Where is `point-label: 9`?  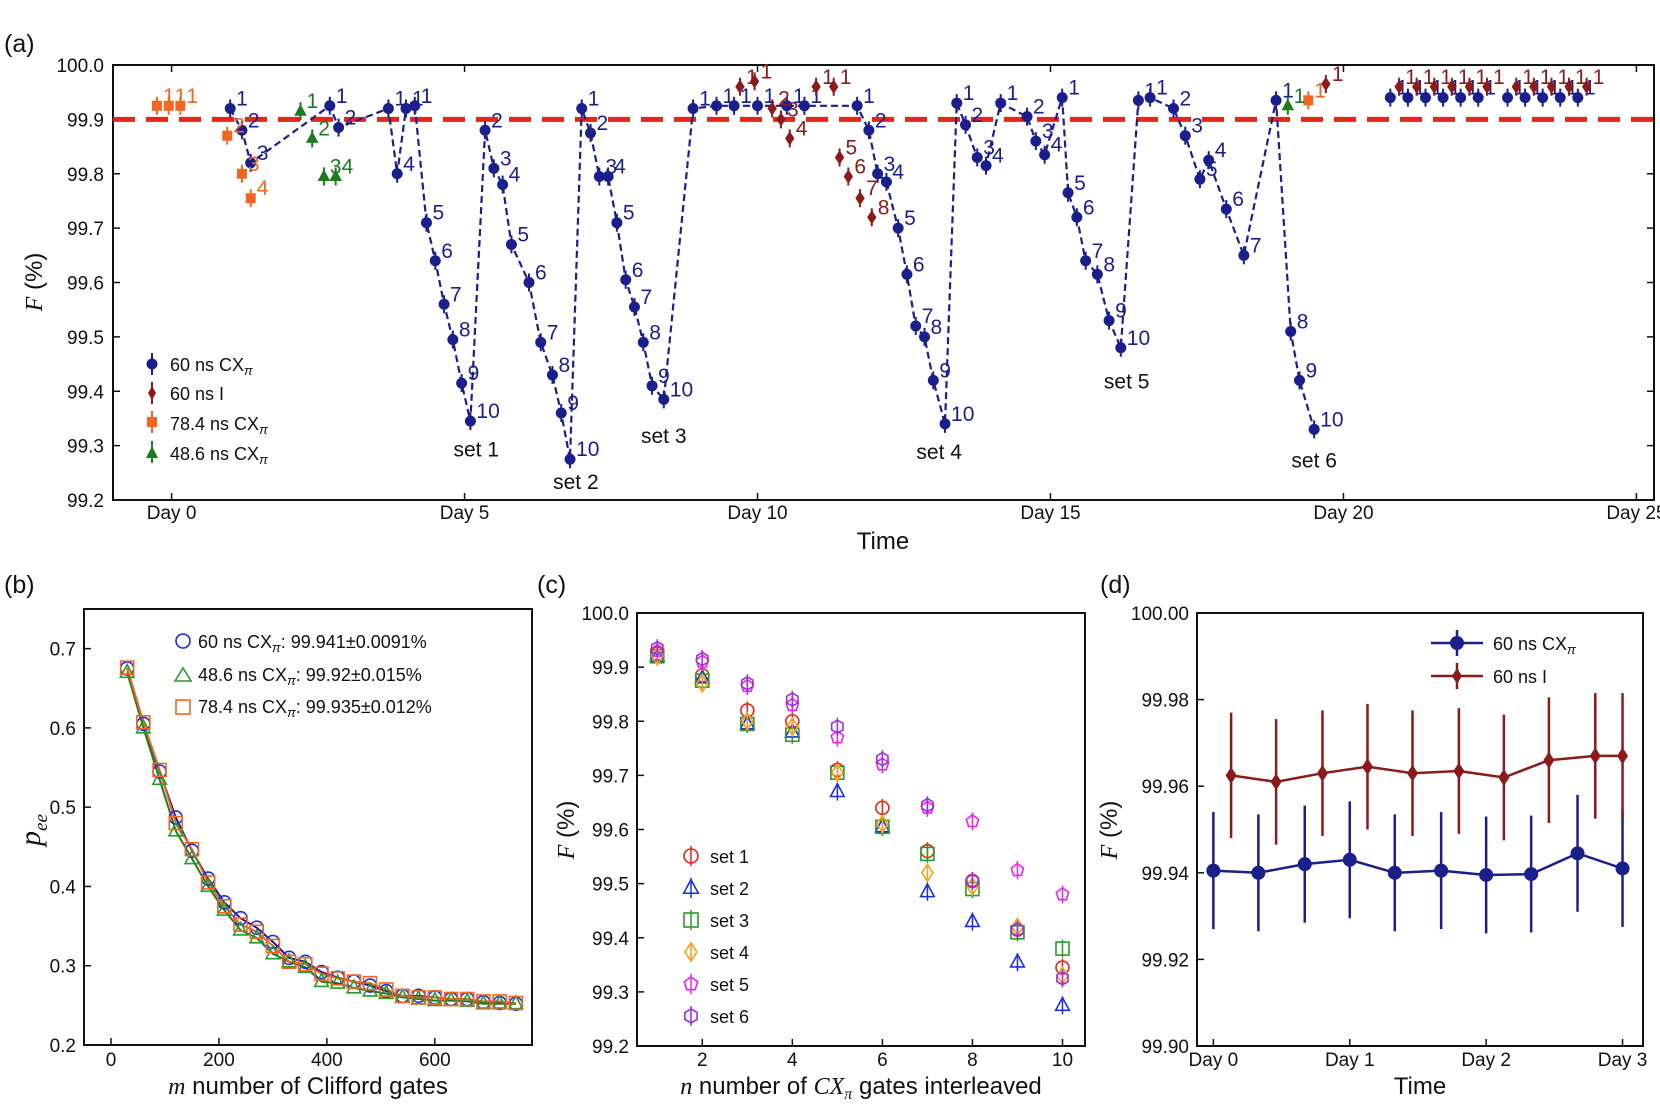 point-label: 9 is located at coordinates (945, 370).